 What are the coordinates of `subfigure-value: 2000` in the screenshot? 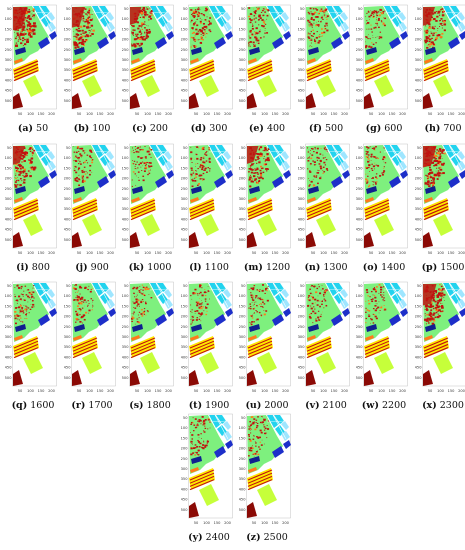 It's located at (276, 405).